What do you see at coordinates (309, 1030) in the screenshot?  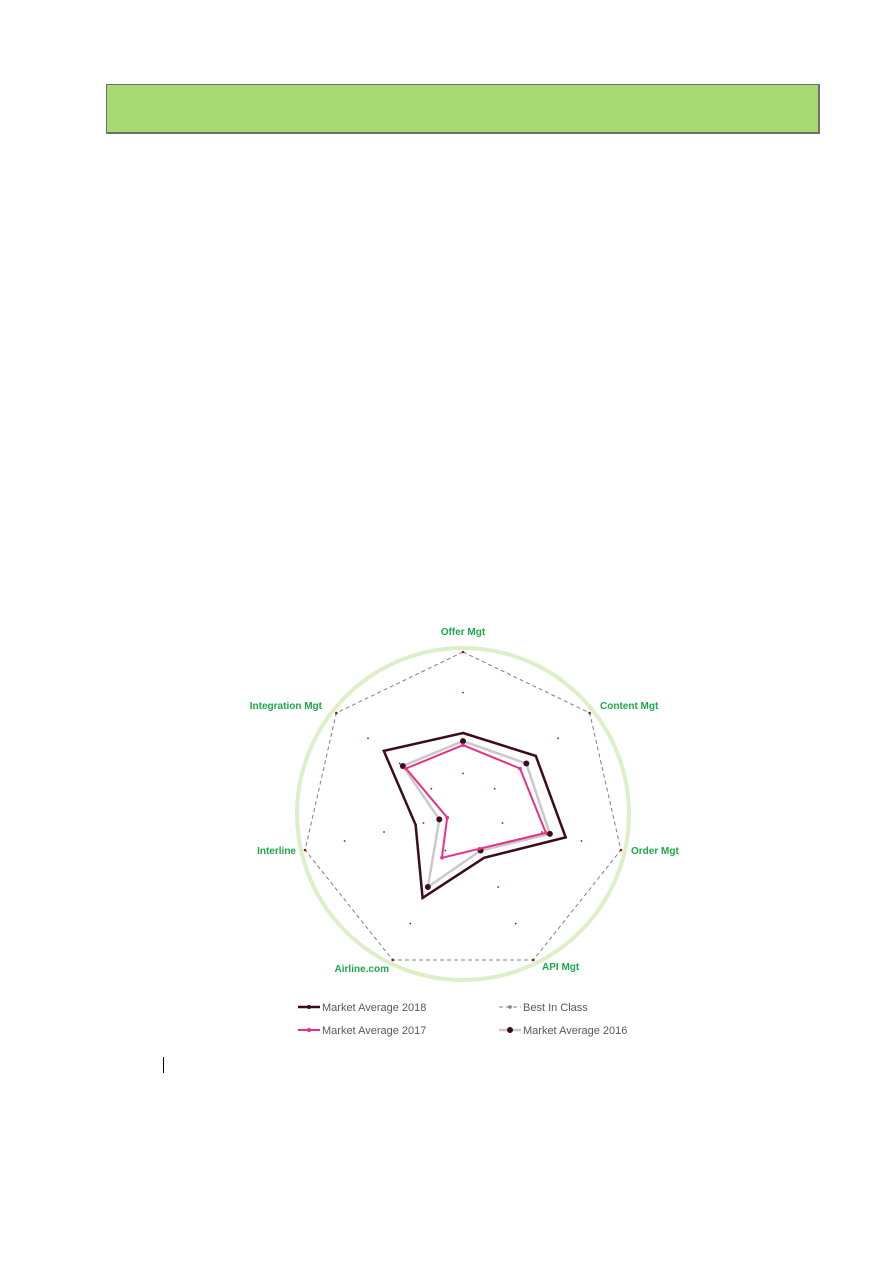 I see `legend-marker-market-average-2017` at bounding box center [309, 1030].